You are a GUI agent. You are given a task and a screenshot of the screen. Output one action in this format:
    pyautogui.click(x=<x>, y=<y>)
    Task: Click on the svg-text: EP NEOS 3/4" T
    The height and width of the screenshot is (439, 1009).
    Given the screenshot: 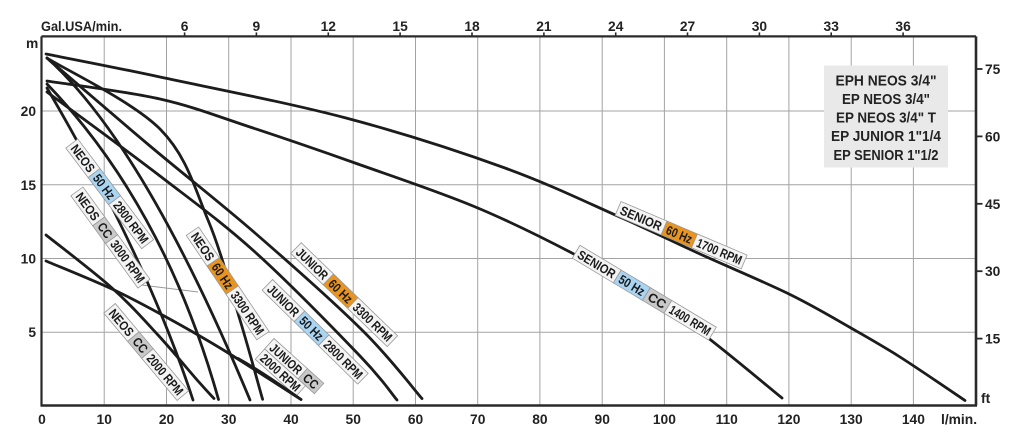 What is the action you would take?
    pyautogui.click(x=886, y=119)
    